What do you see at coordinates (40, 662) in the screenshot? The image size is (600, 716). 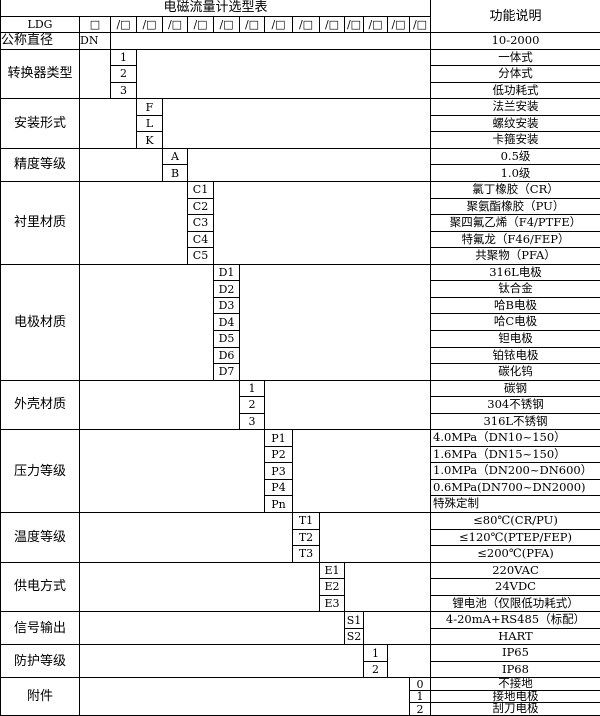 I see `group-label: 防护等级` at bounding box center [40, 662].